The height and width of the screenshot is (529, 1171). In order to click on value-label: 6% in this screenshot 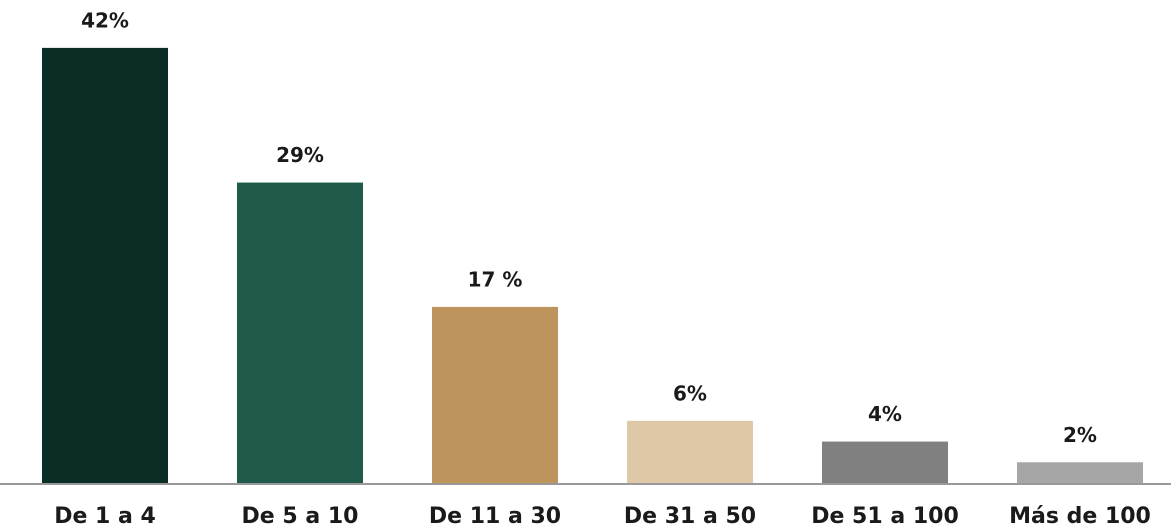, I will do `click(690, 393)`.